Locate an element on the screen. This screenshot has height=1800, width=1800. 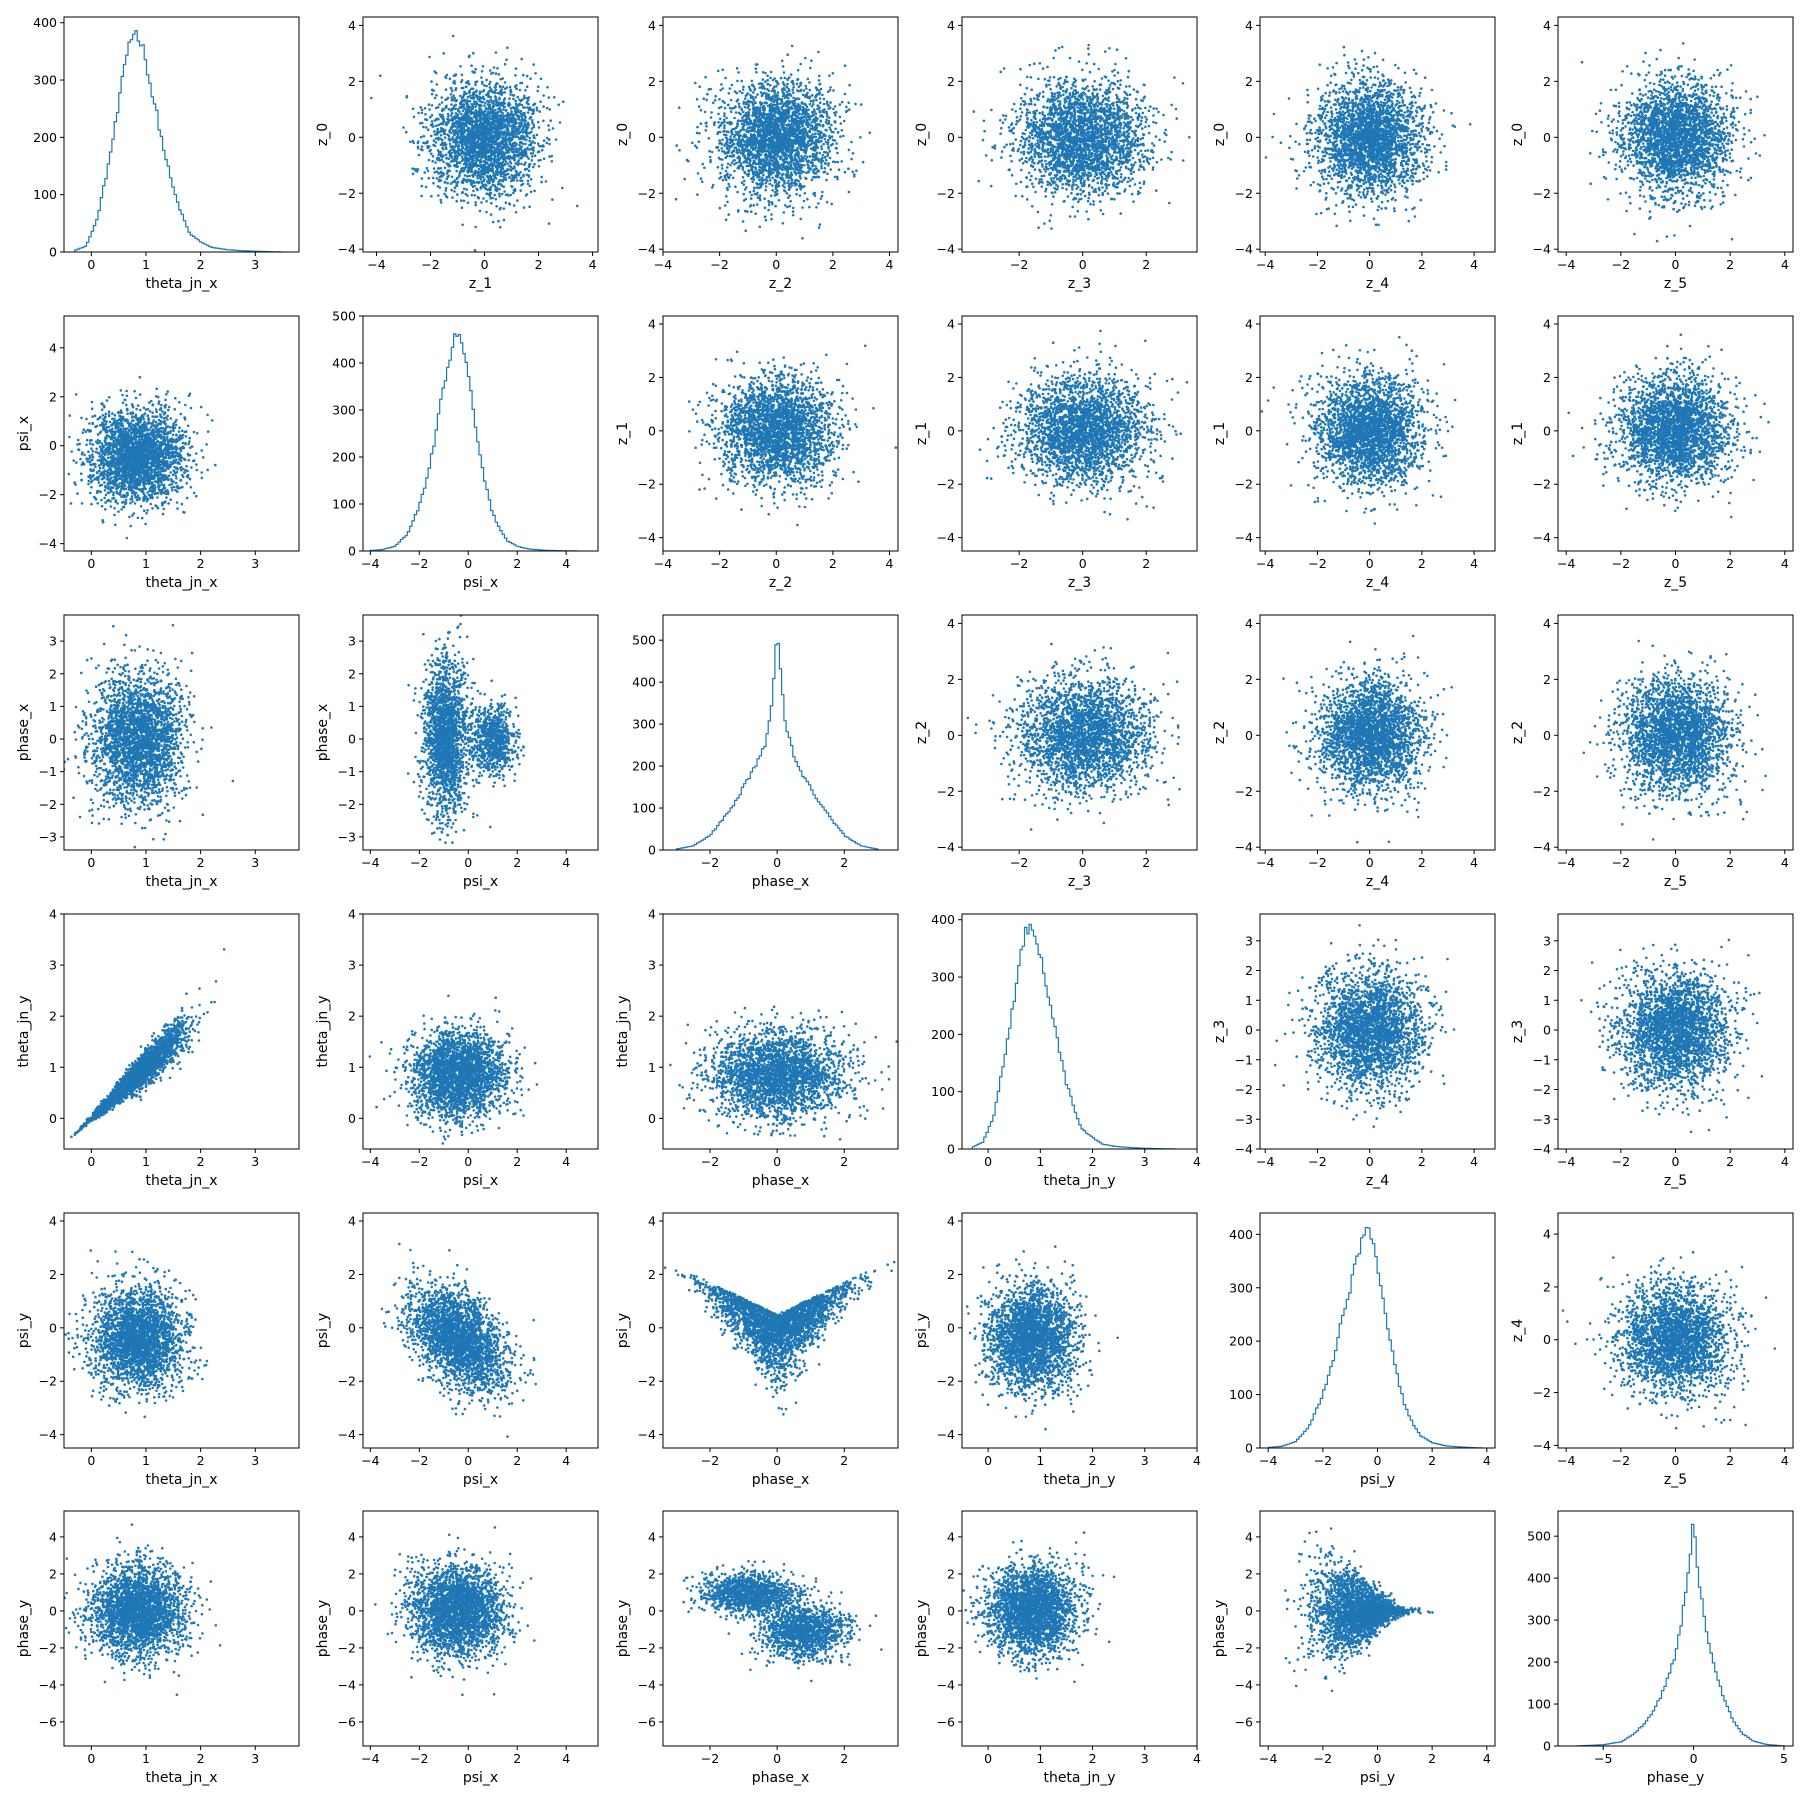
x-tick-label: −2 is located at coordinates (430, 264).